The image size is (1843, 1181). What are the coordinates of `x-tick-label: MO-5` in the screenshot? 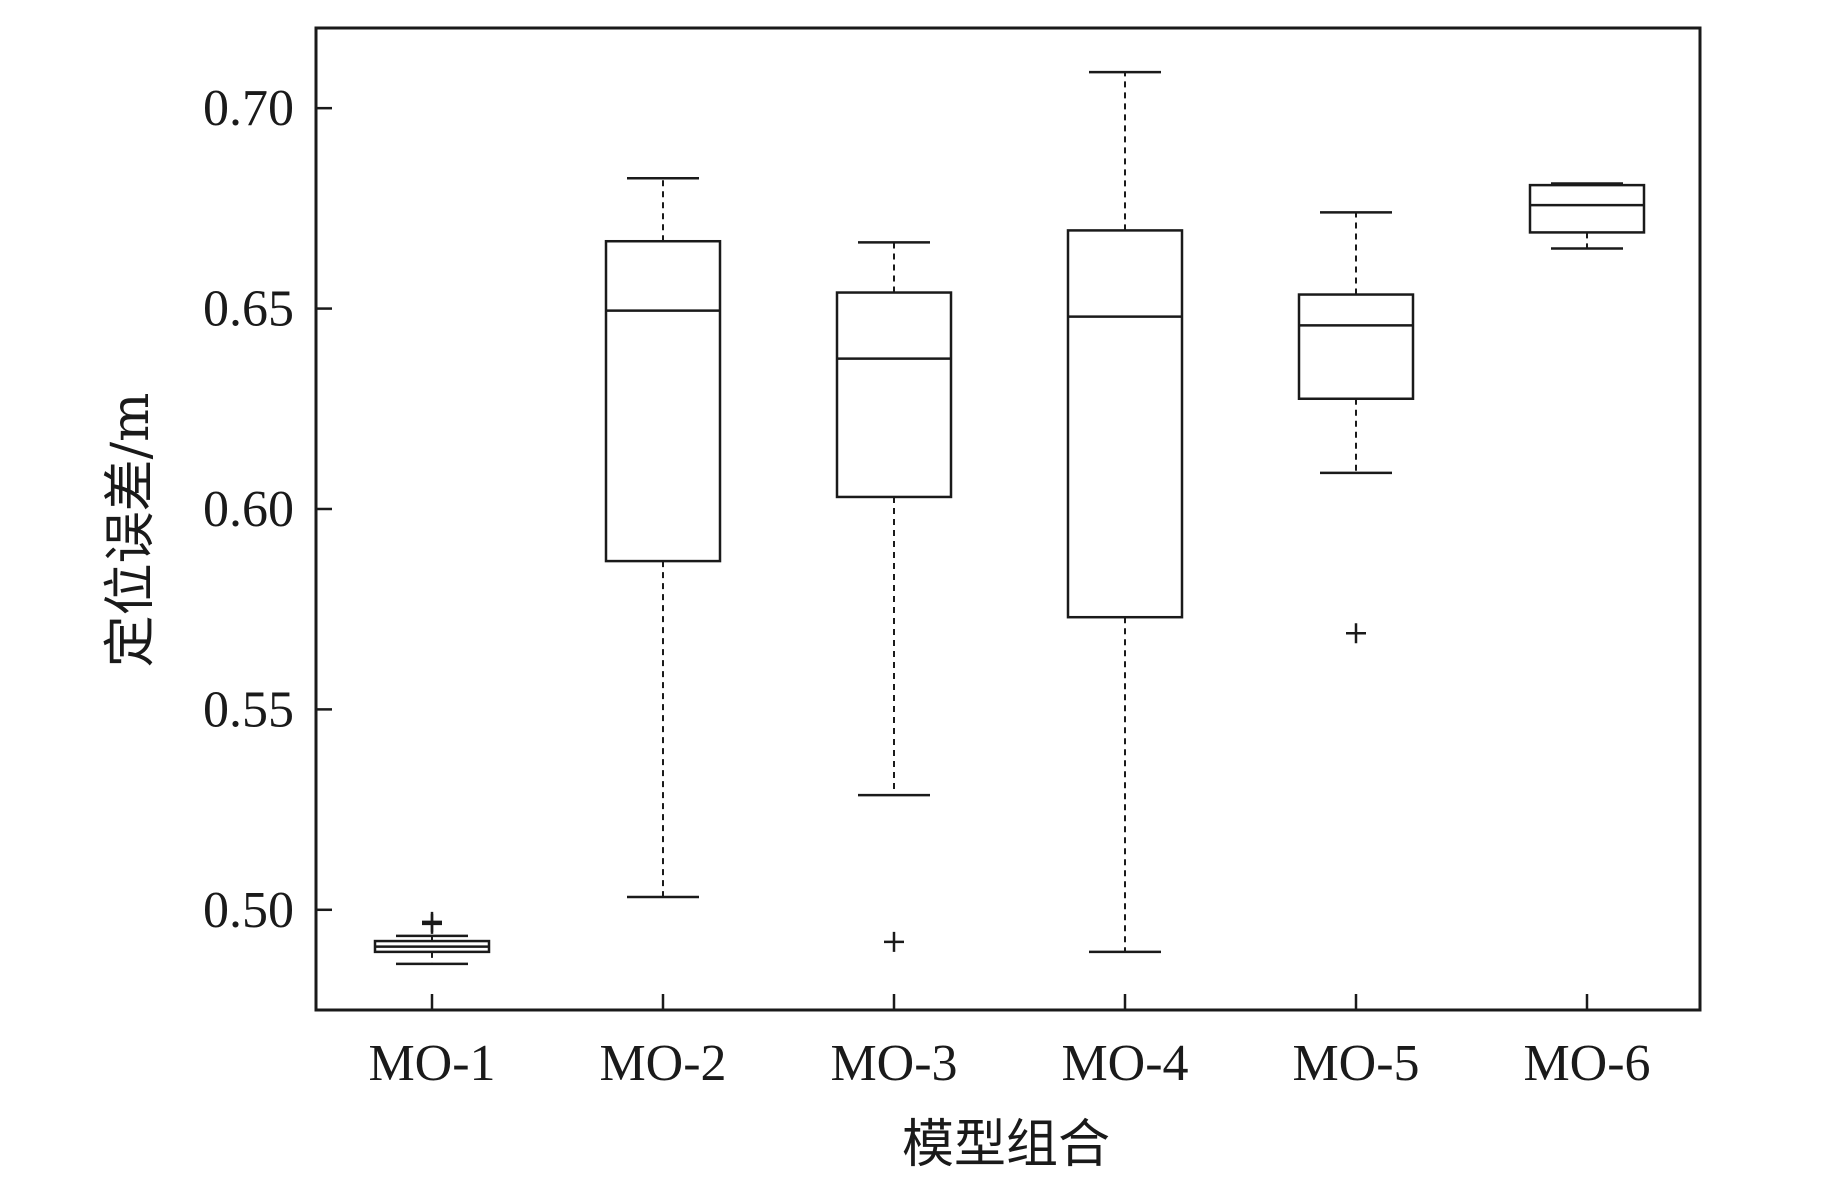 It's located at (1355, 1063).